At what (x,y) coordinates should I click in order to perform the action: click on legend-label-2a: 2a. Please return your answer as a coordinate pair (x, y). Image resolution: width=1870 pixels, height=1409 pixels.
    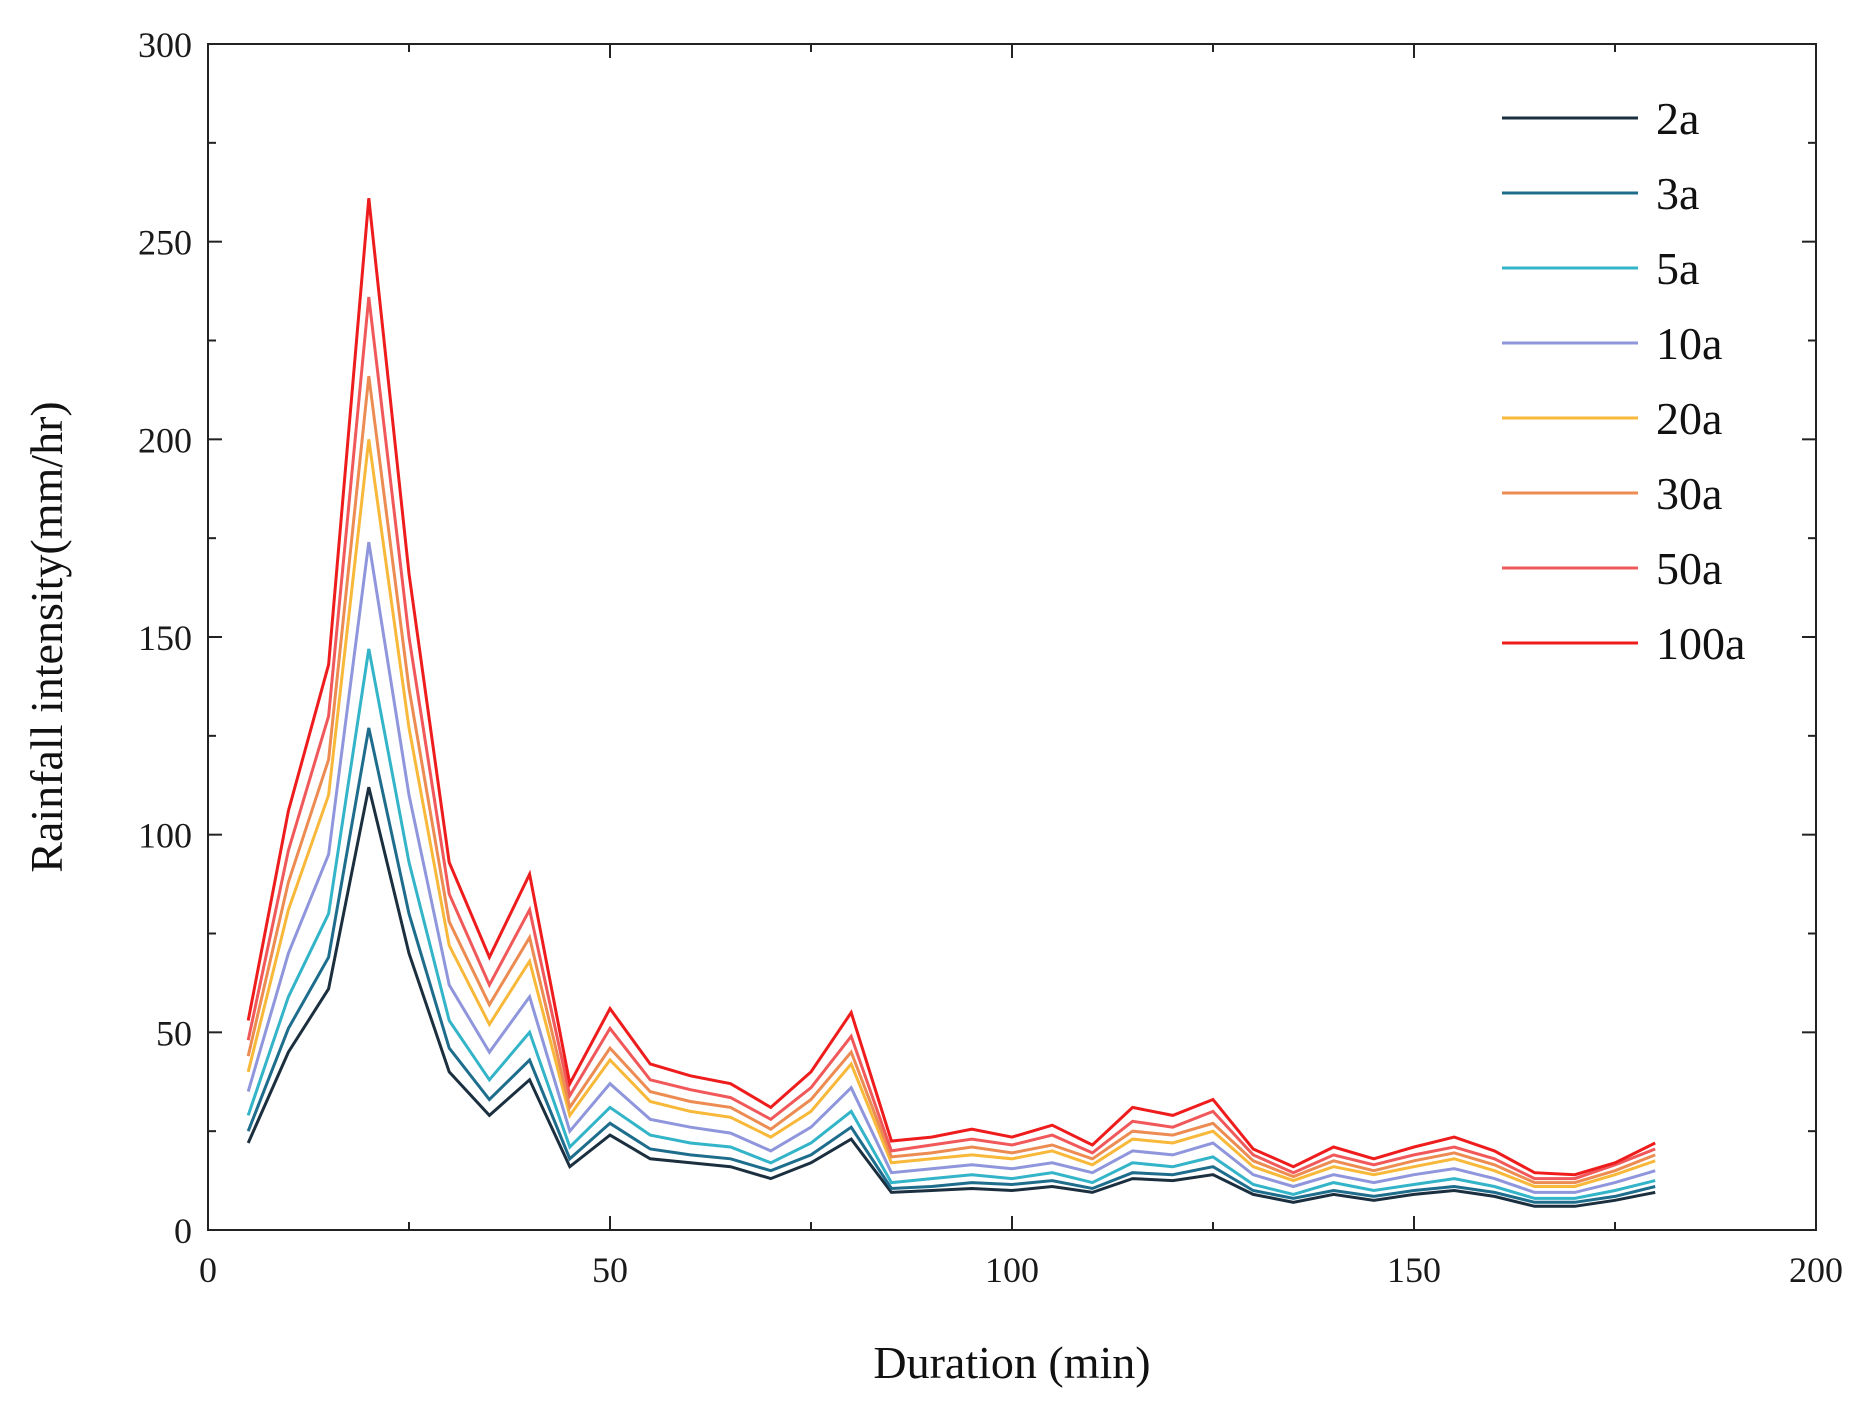
    Looking at the image, I should click on (1677, 118).